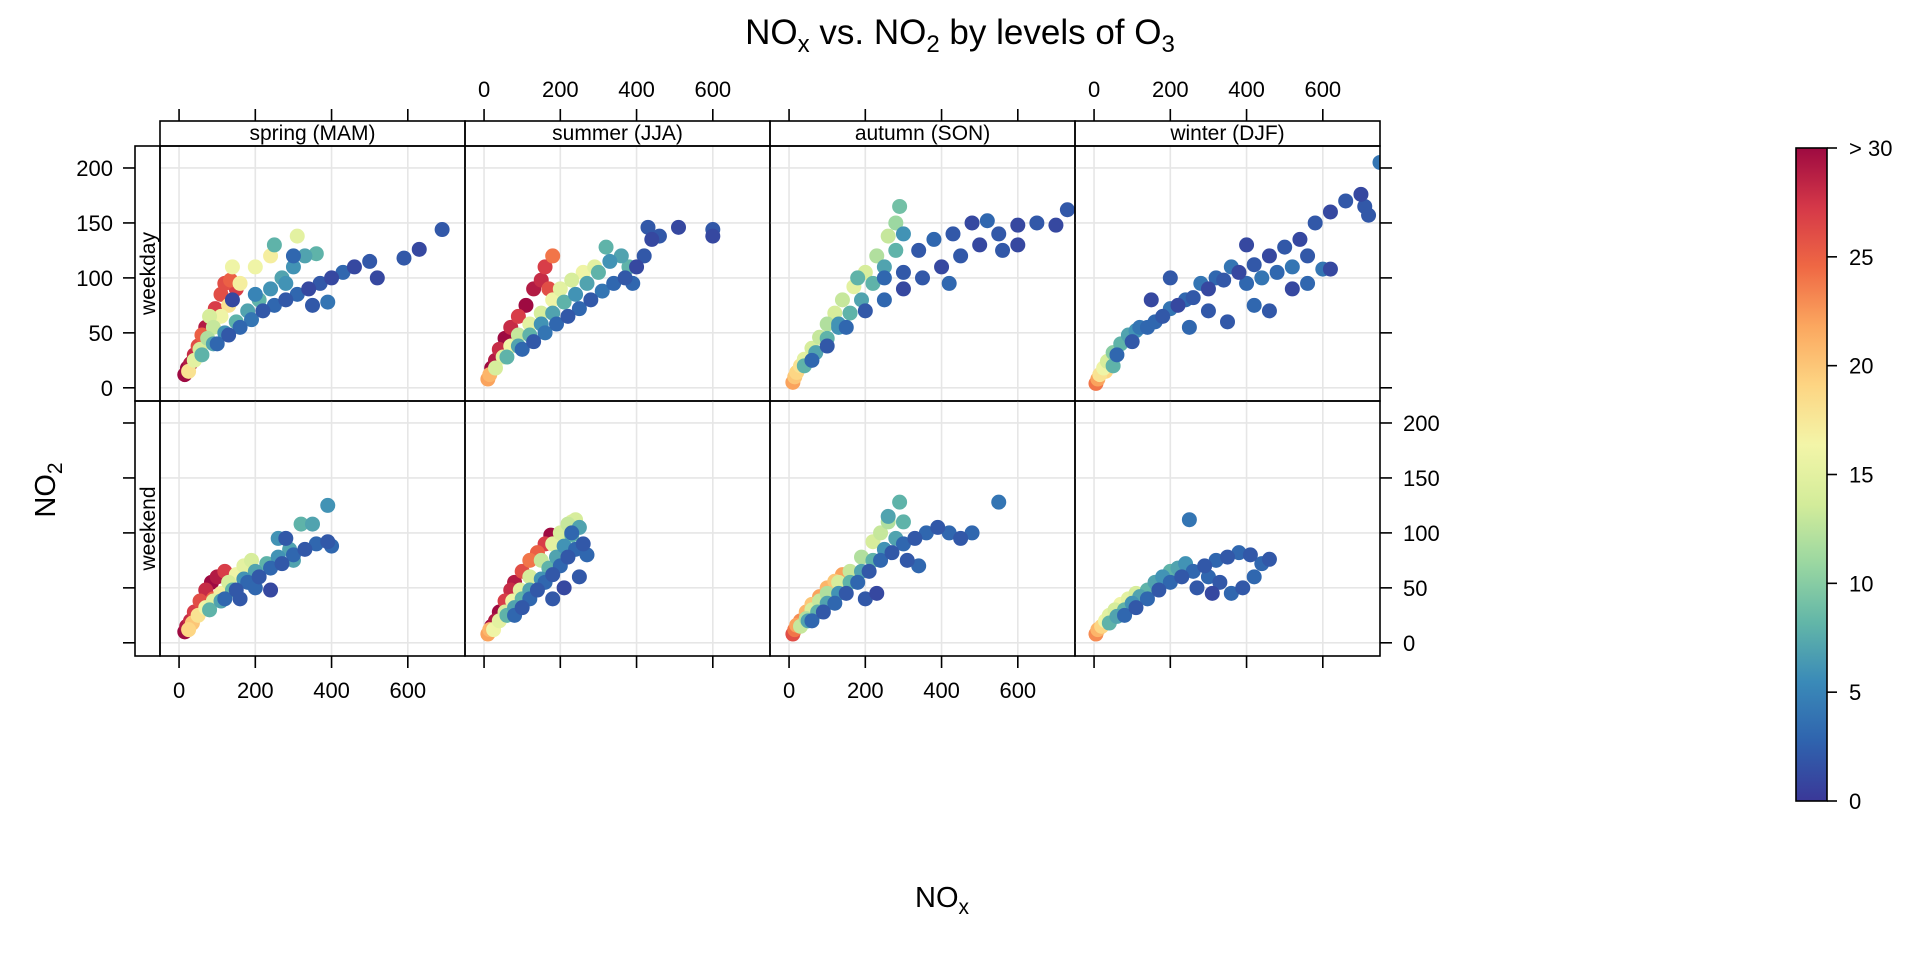 The image size is (1920, 960). What do you see at coordinates (1855, 801) in the screenshot?
I see `colorbar-tick-label: 0` at bounding box center [1855, 801].